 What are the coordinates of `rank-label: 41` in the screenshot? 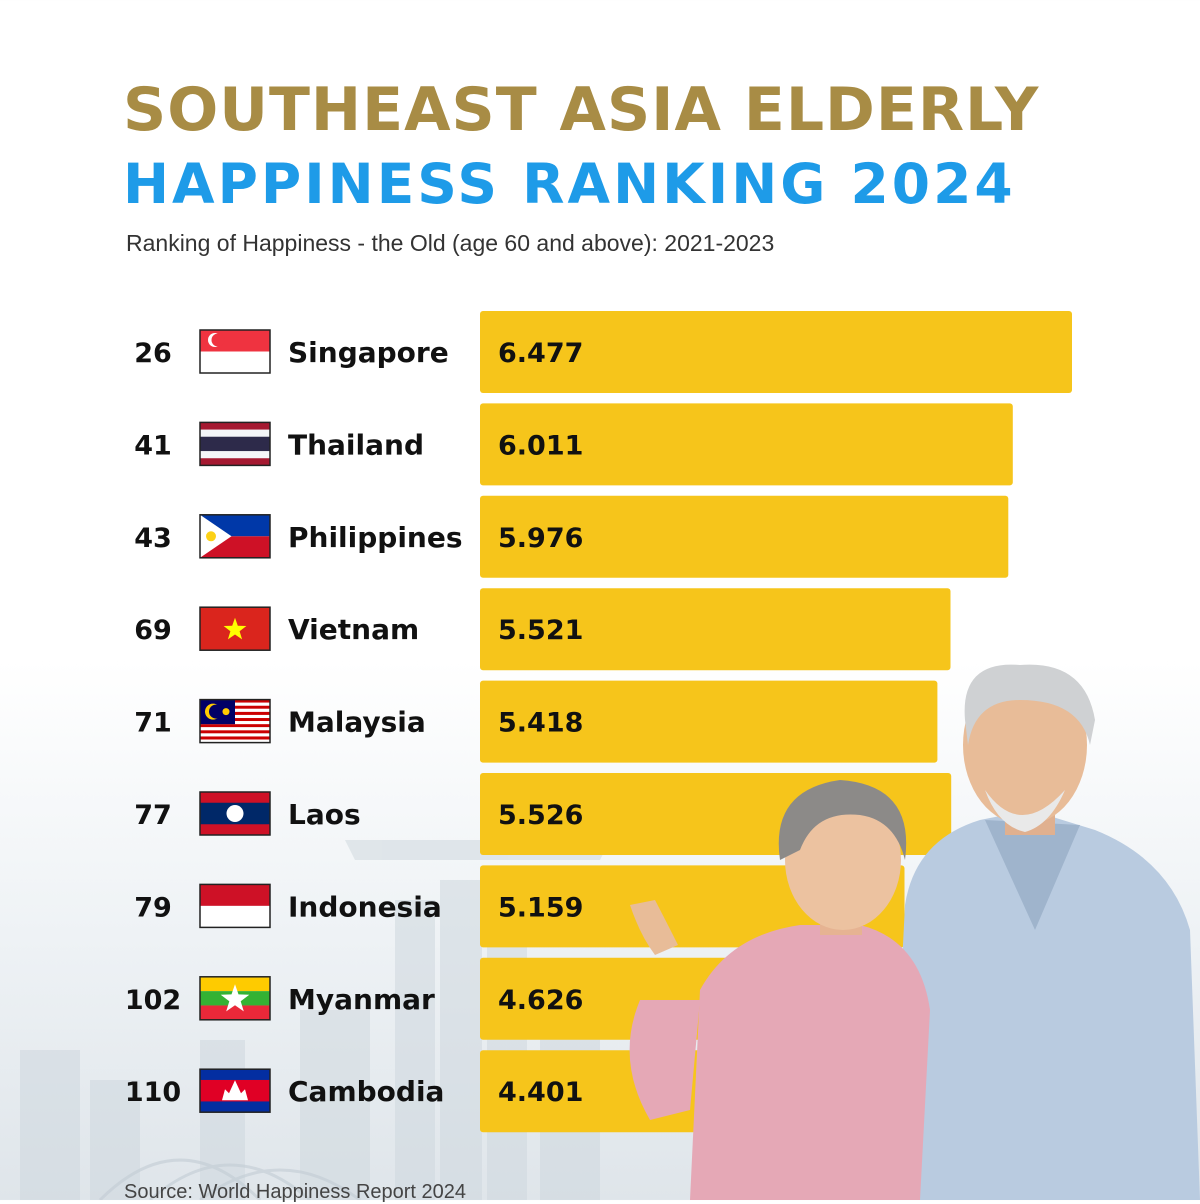 It's located at (153, 445).